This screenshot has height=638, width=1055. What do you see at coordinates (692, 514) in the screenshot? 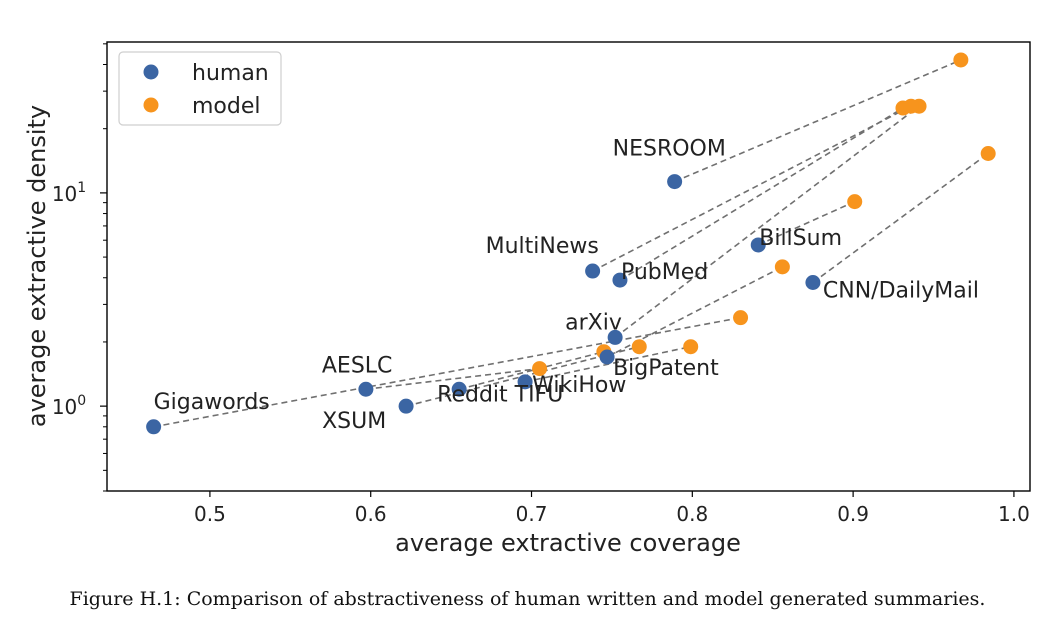
I see `x-tick-label: 0.8` at bounding box center [692, 514].